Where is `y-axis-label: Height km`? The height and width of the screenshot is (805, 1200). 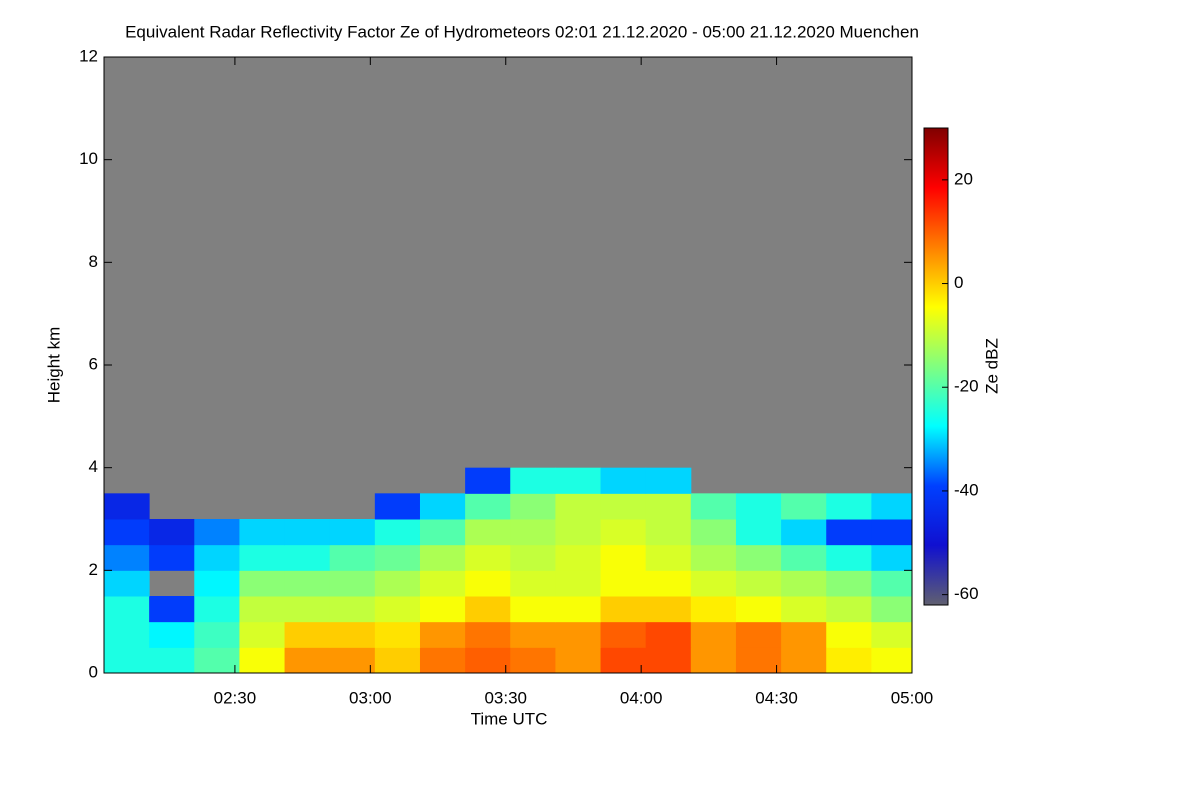 y-axis-label: Height km is located at coordinates (53, 365).